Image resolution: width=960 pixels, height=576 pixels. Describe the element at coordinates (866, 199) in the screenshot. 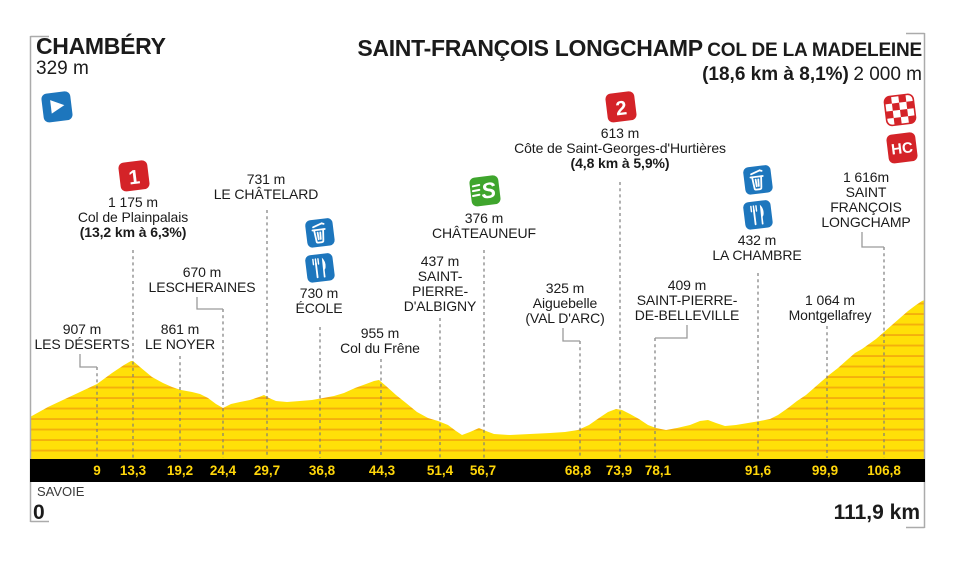

I see `waypoint-saint-francois-longchamp: 1 616m SAINT FRANÇOIS LONGCHAMP` at that location.